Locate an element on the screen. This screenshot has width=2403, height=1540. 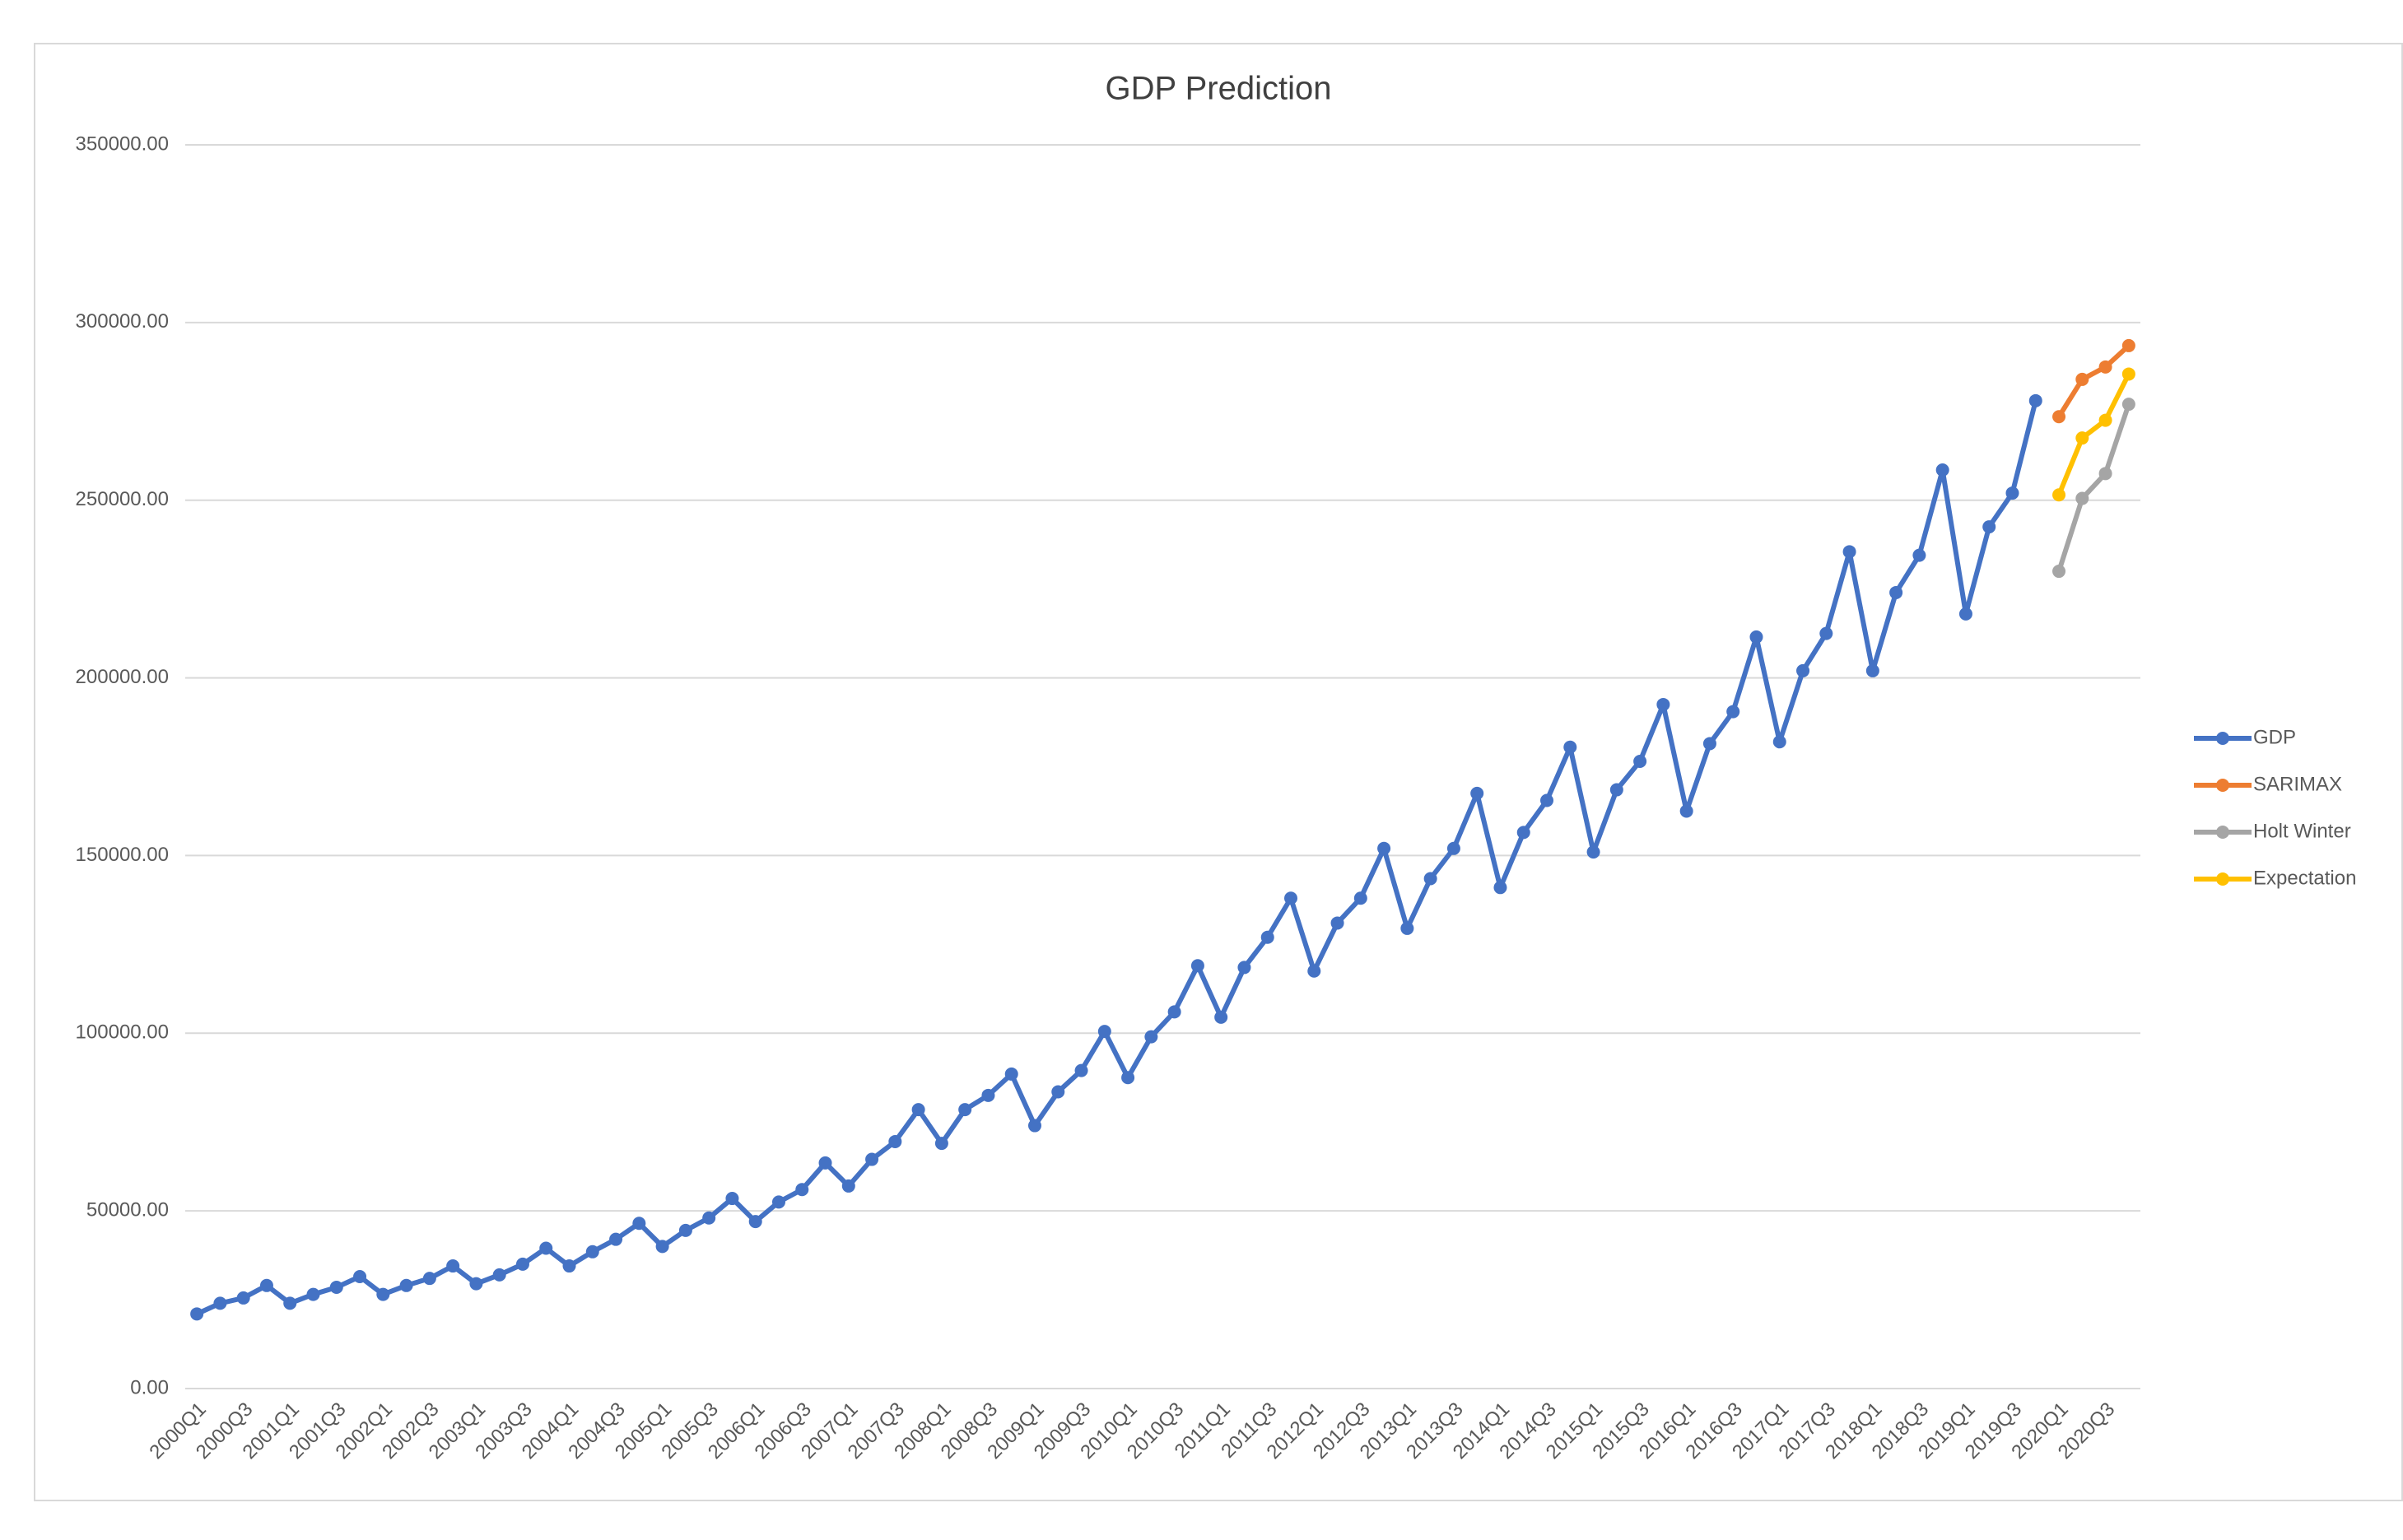
y-tick-label: 350000.00 is located at coordinates (122, 144).